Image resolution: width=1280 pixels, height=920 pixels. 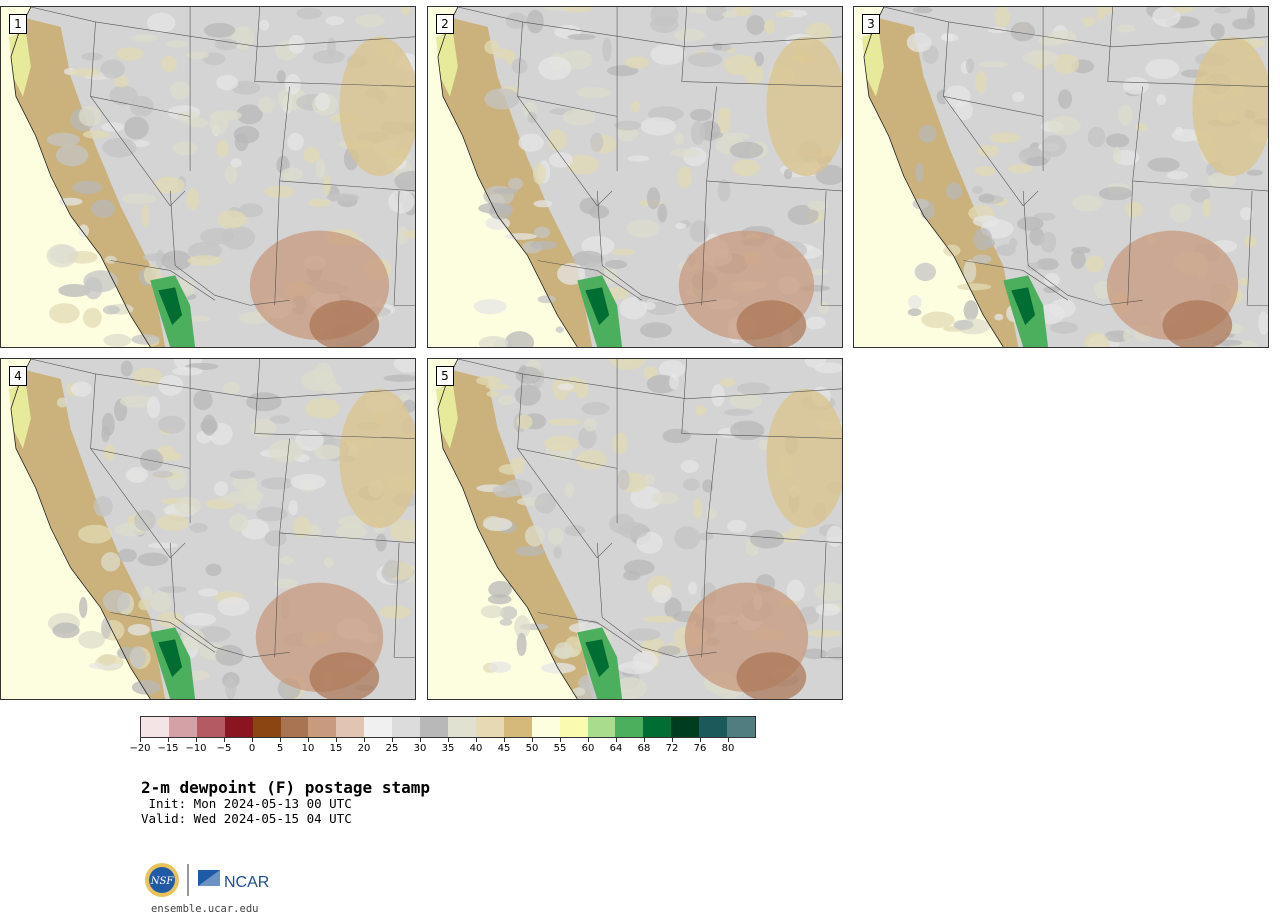 What do you see at coordinates (336, 748) in the screenshot?
I see `colorbar-tick-label: 15` at bounding box center [336, 748].